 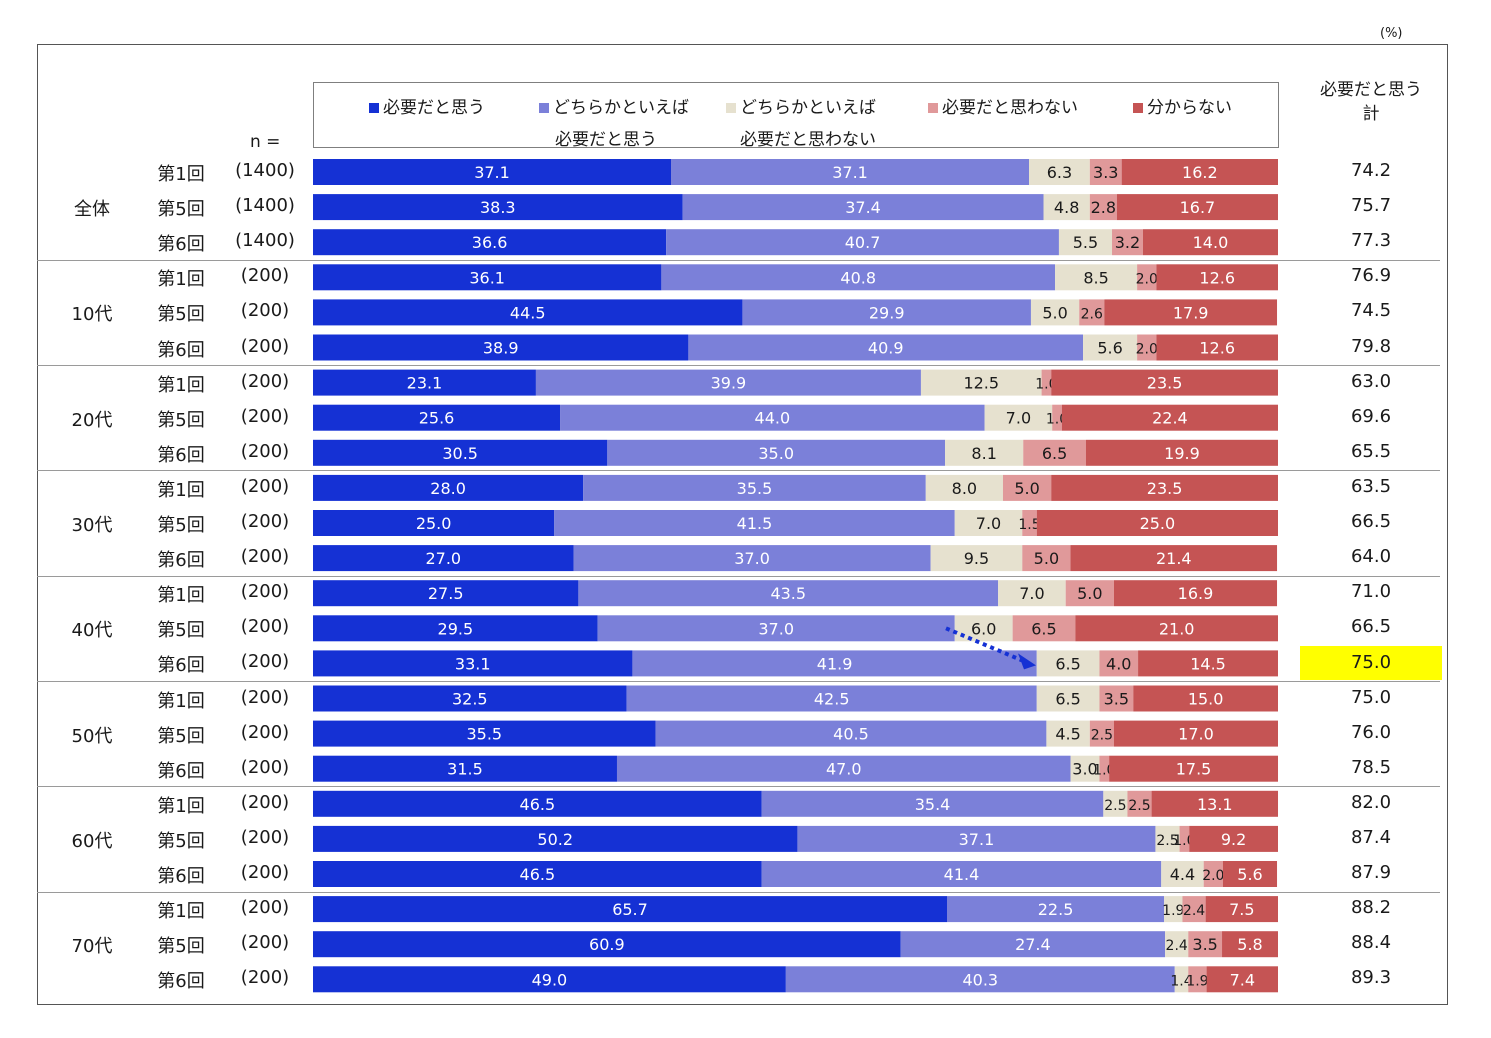 What do you see at coordinates (550, 979) in the screenshot?
I see `bar-value-label: 49.0` at bounding box center [550, 979].